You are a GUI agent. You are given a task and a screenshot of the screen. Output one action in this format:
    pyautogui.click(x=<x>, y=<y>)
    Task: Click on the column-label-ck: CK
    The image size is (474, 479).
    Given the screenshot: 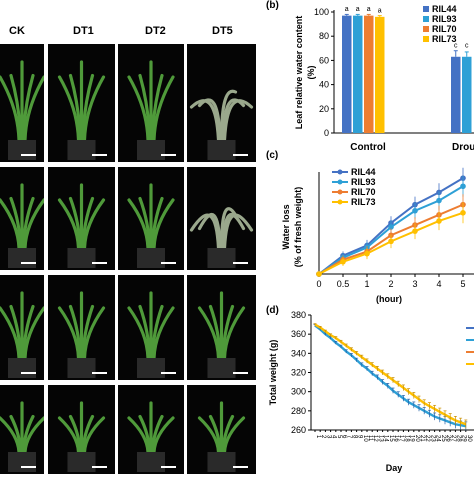 What is the action you would take?
    pyautogui.click(x=17, y=31)
    